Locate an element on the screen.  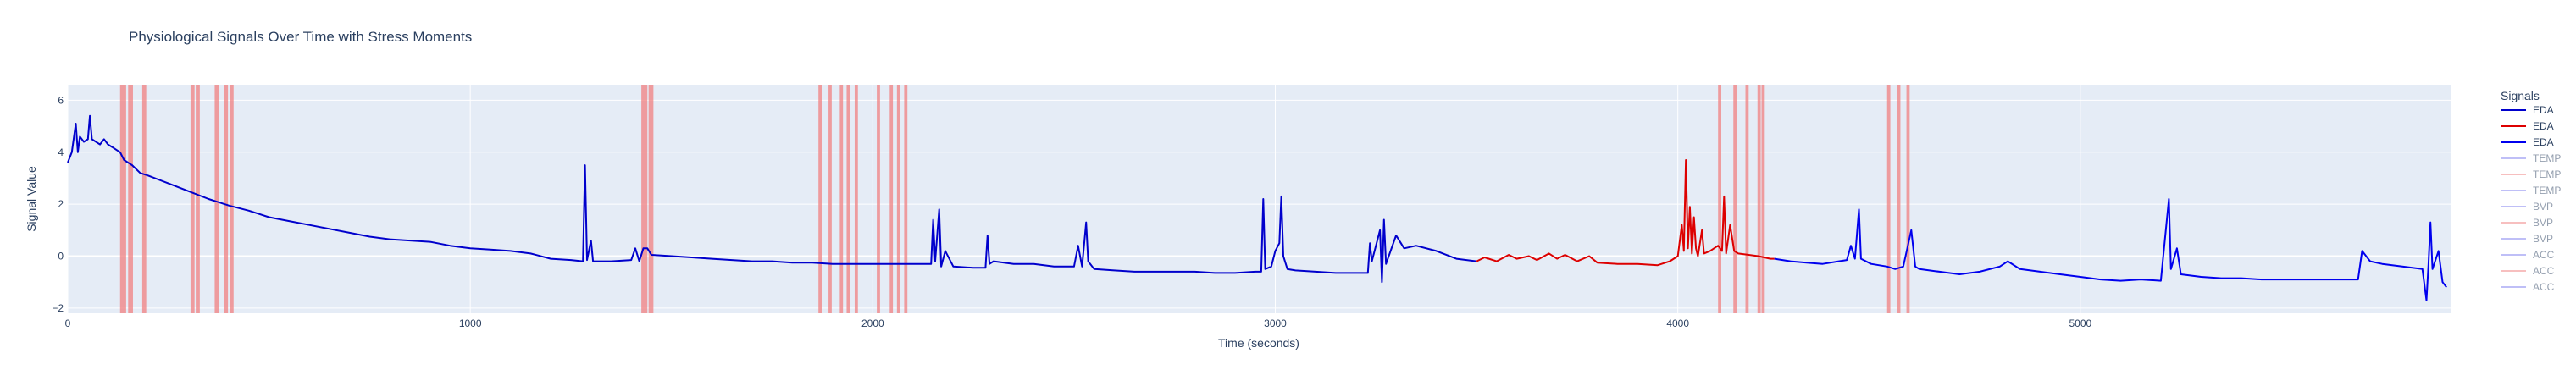
x-tick-label: 0 is located at coordinates (68, 323).